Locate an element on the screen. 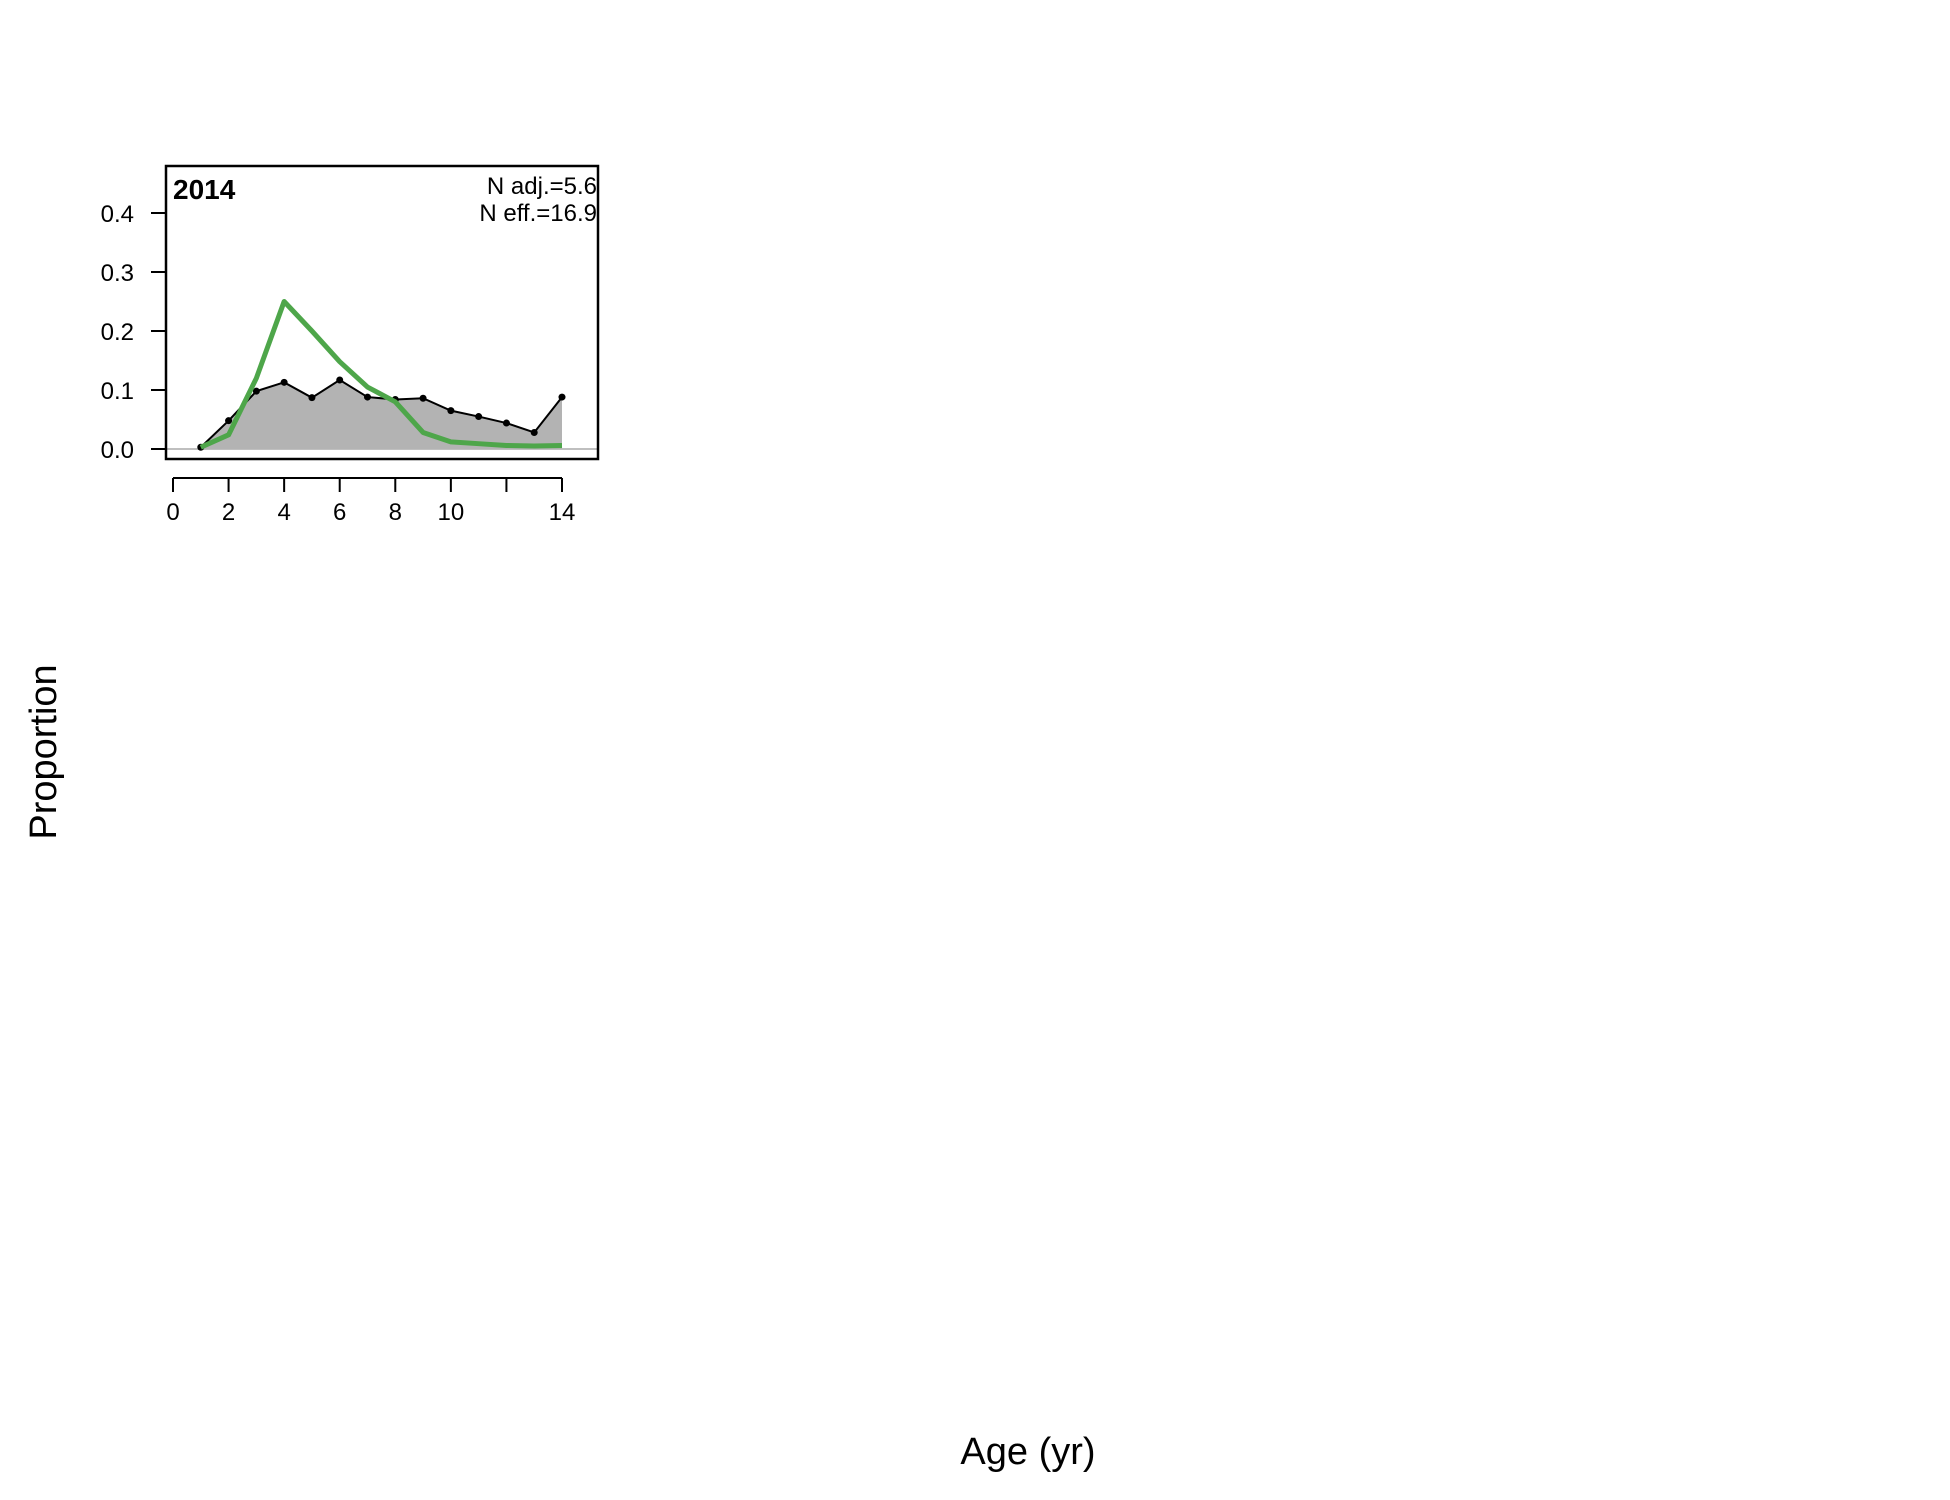  observed-line is located at coordinates (381, 413).